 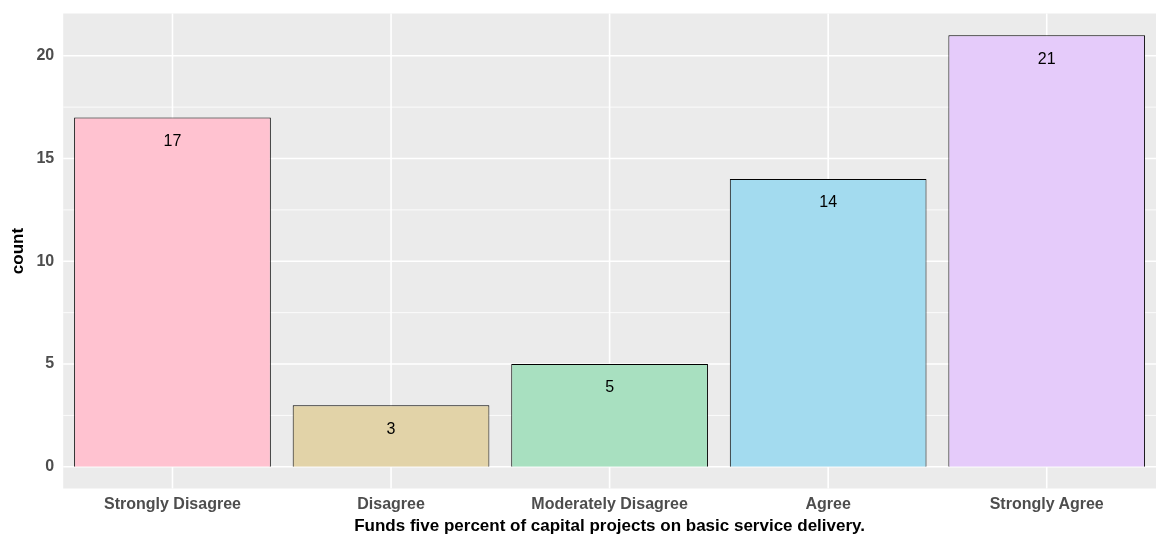 I want to click on x-tick-label: Agree, so click(x=828, y=504).